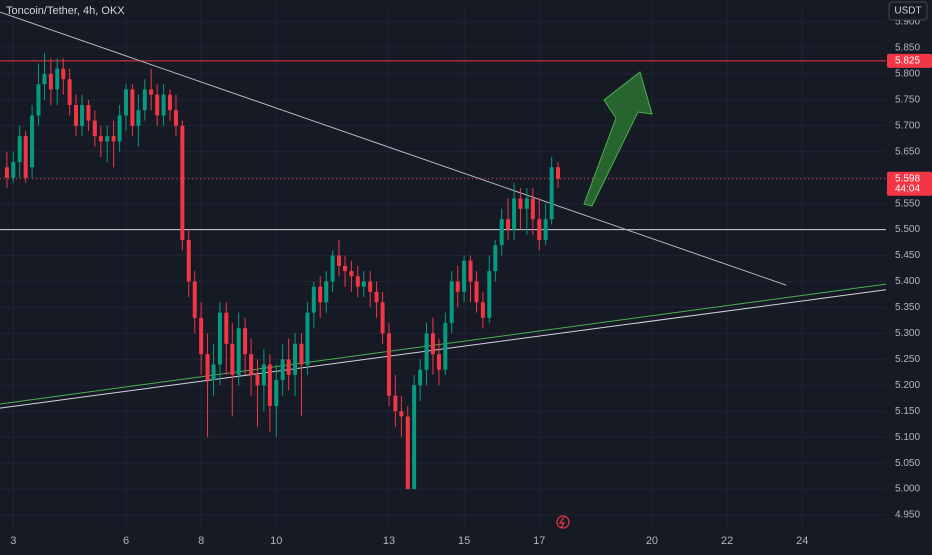  I want to click on x-tick-label: 10, so click(276, 541).